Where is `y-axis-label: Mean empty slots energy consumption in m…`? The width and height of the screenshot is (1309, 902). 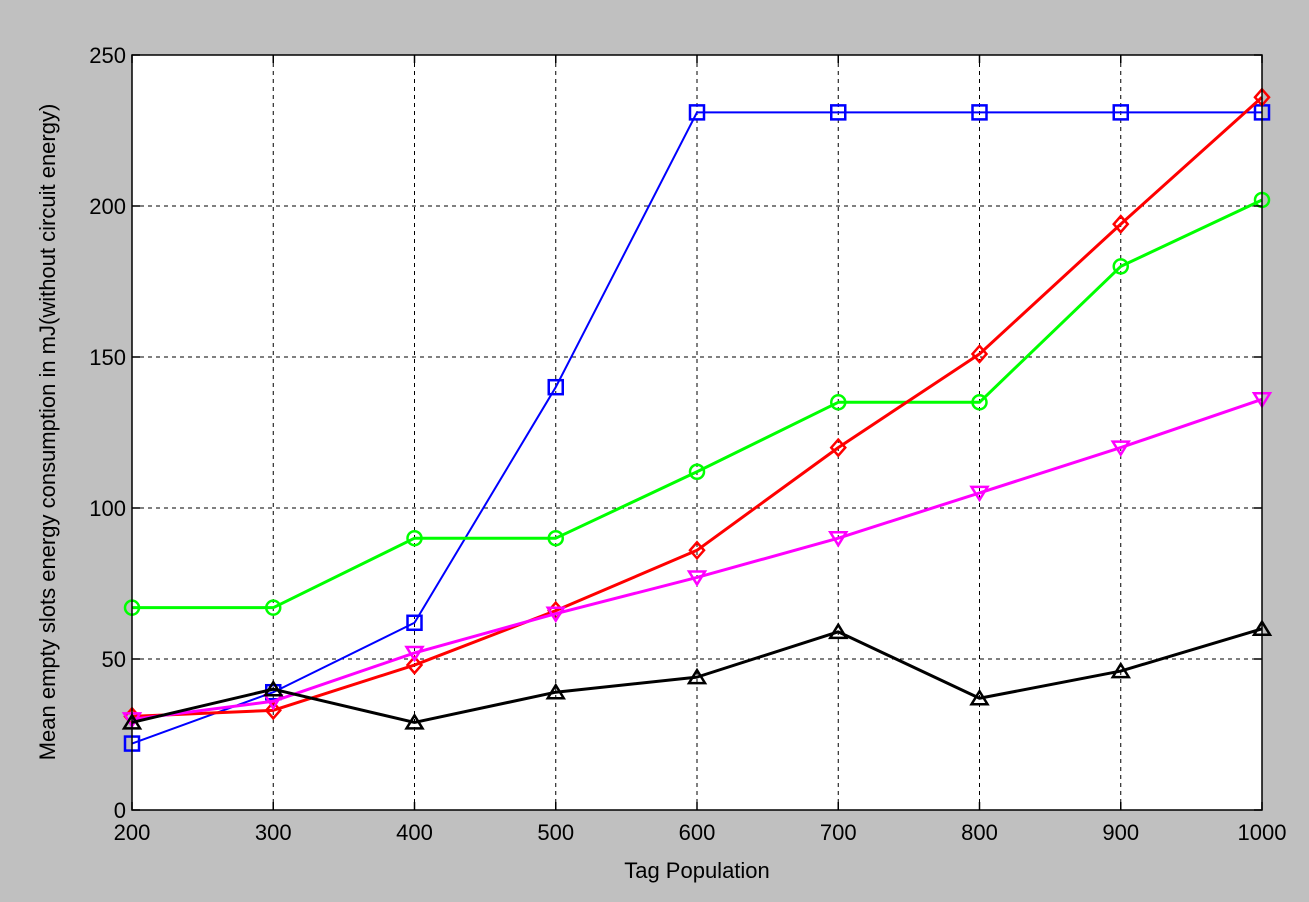
y-axis-label: Mean empty slots energy consumption in m… is located at coordinates (47, 432).